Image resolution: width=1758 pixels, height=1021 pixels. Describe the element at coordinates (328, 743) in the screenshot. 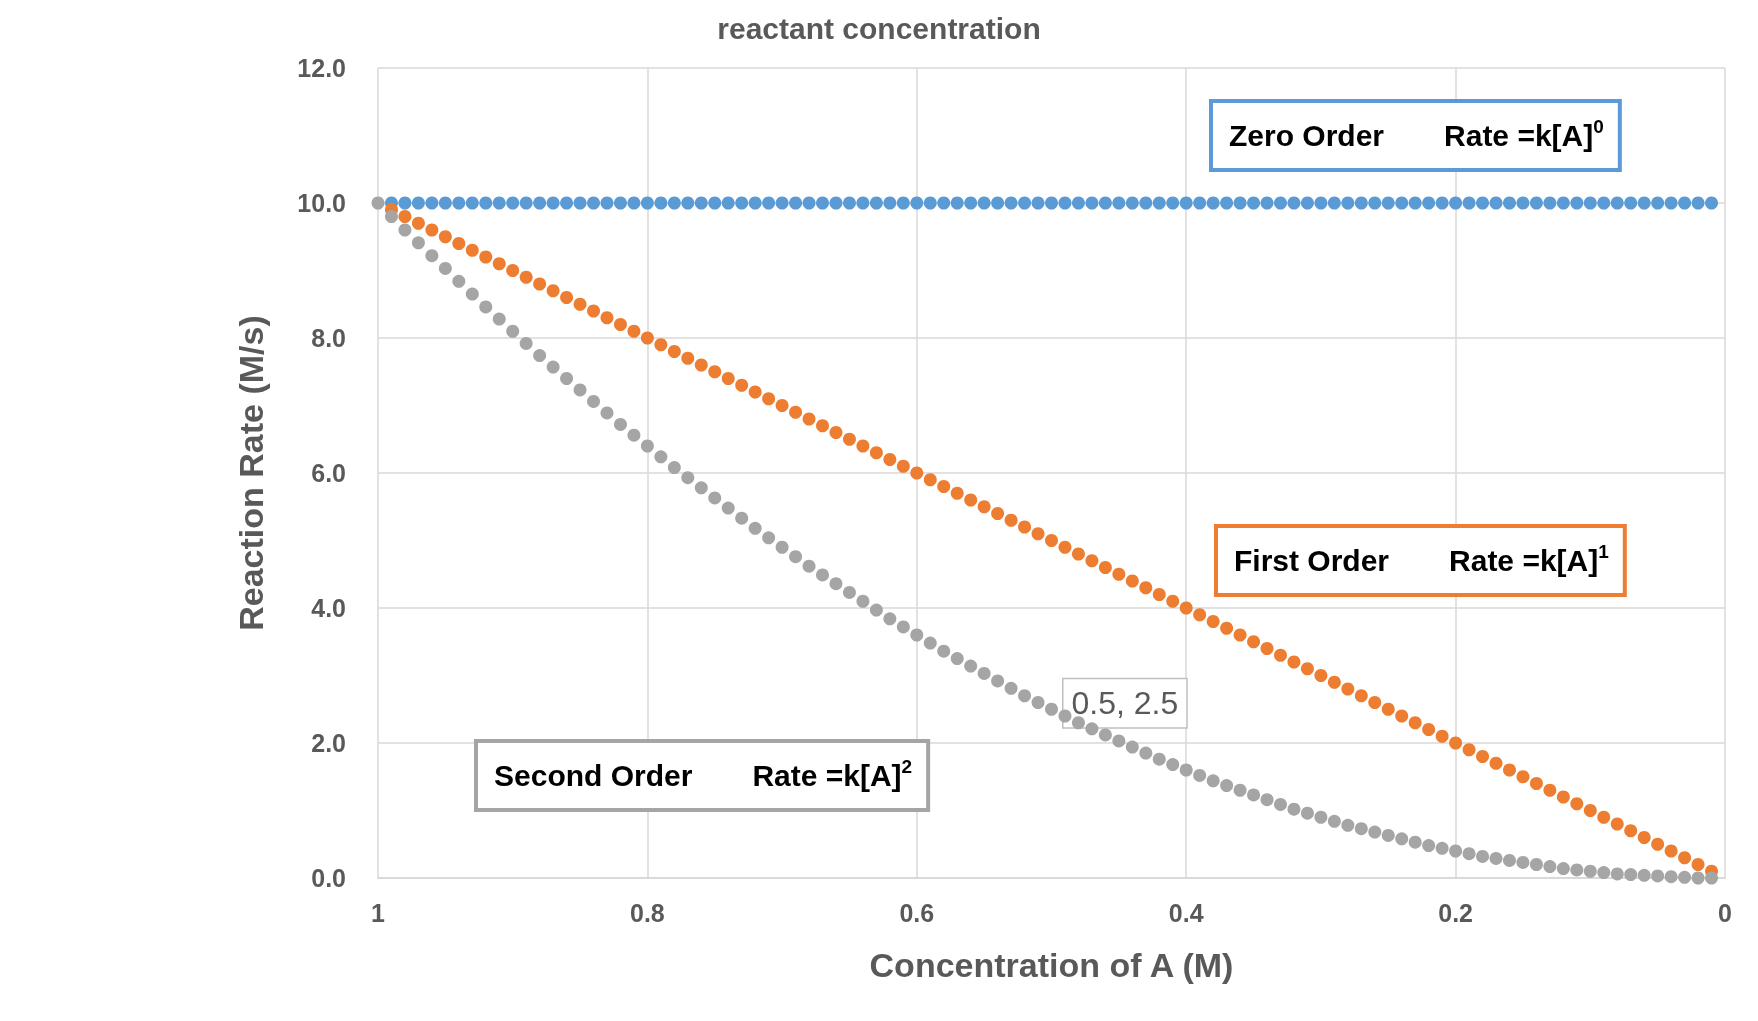

I see `y-tick-label: 2.0` at that location.